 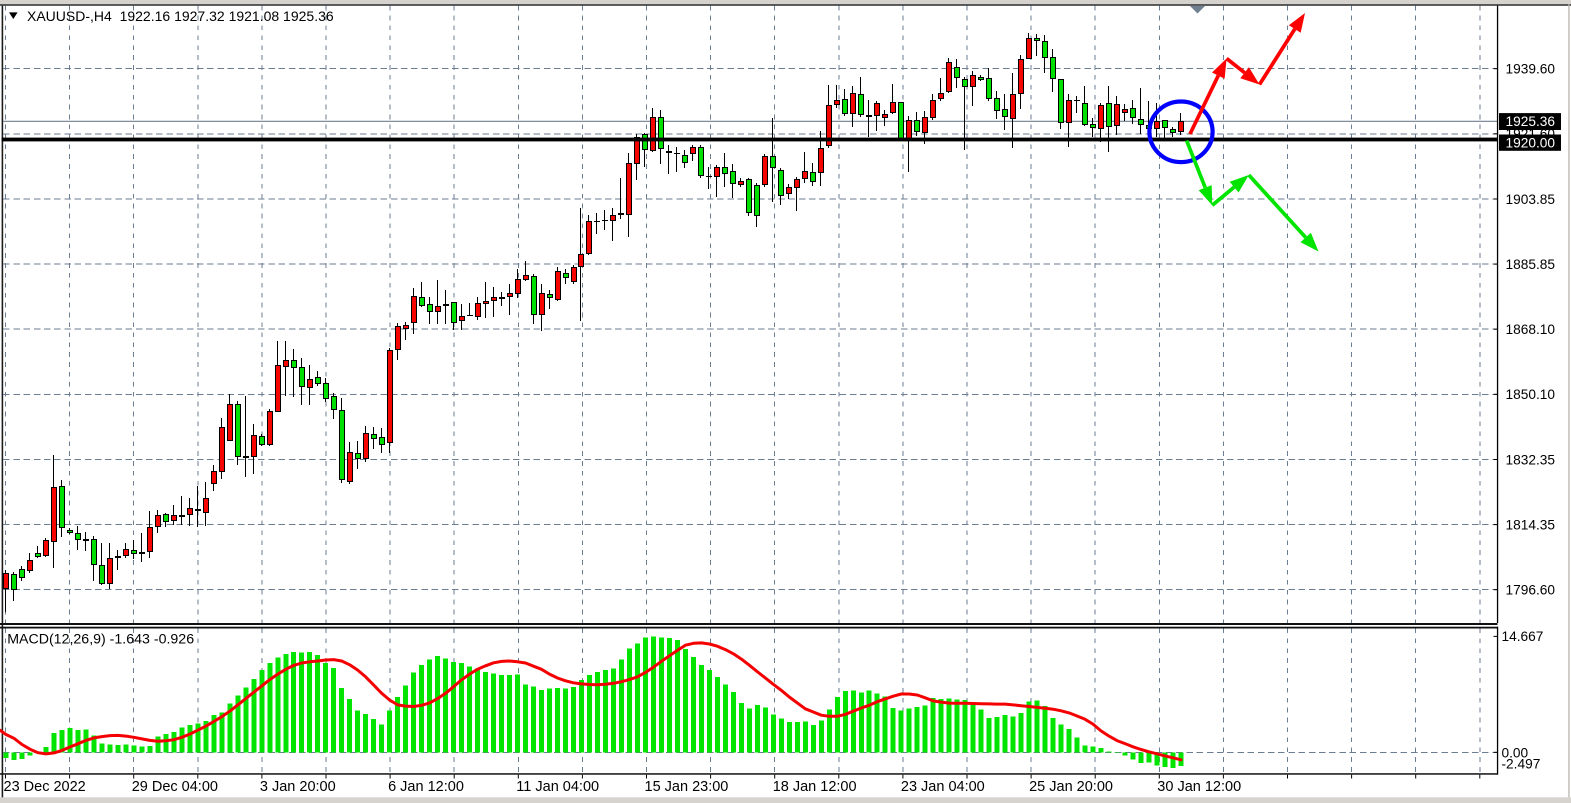 I want to click on svg-text: 1903.85, so click(x=1531, y=199).